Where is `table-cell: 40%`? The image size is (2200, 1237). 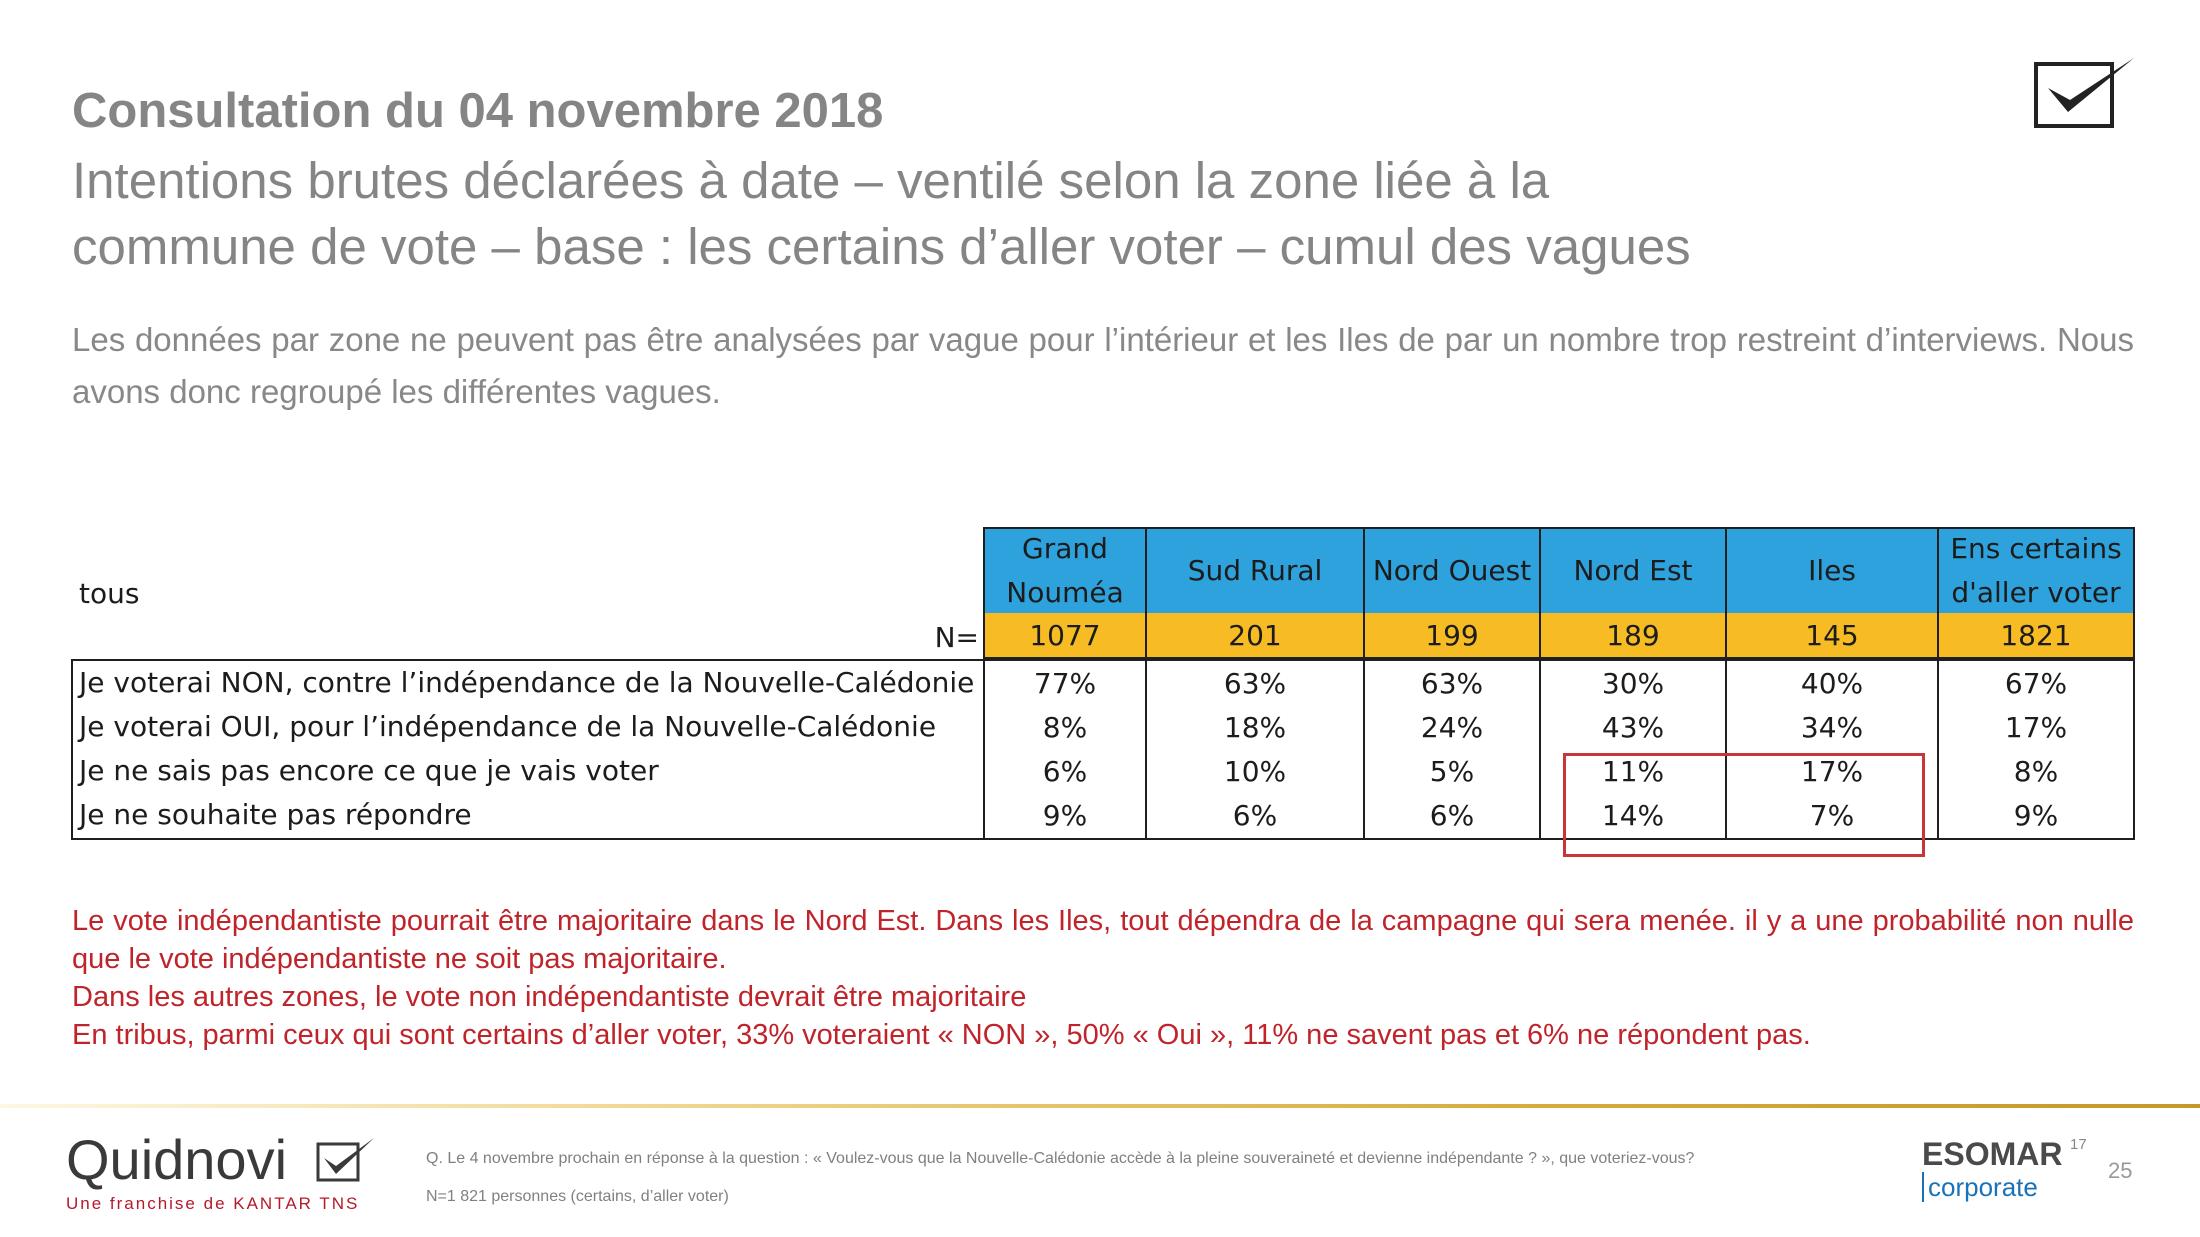
table-cell: 40% is located at coordinates (1832, 683).